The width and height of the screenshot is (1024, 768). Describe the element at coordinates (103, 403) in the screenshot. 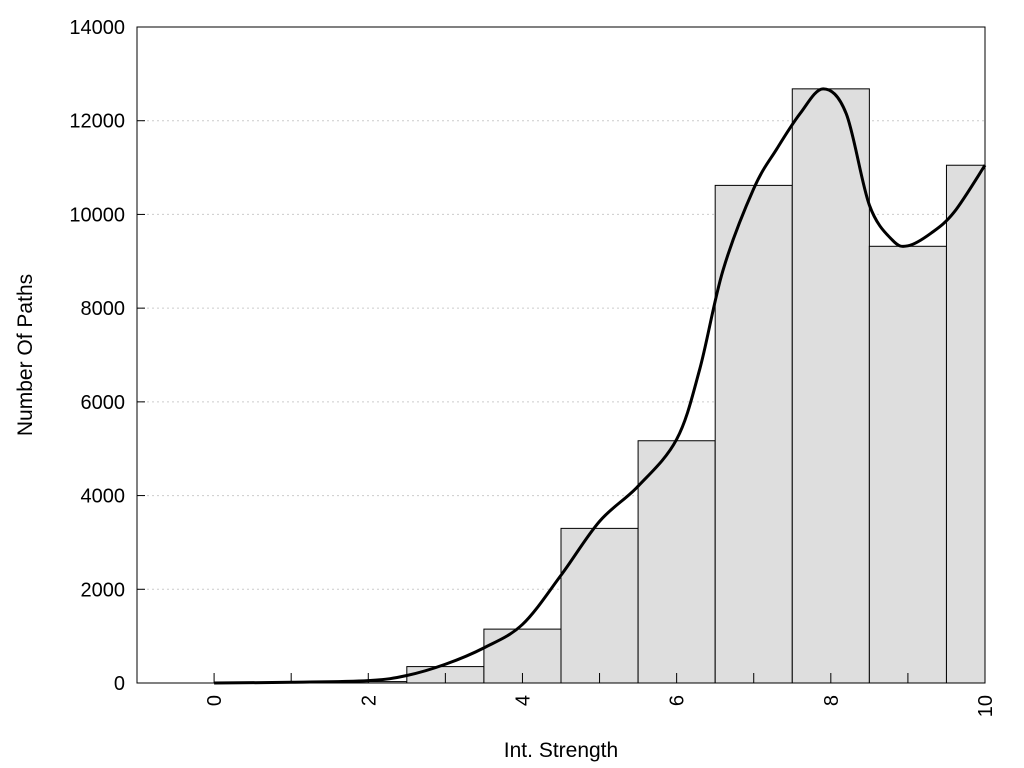

I see `y-tick-label: 6000` at that location.